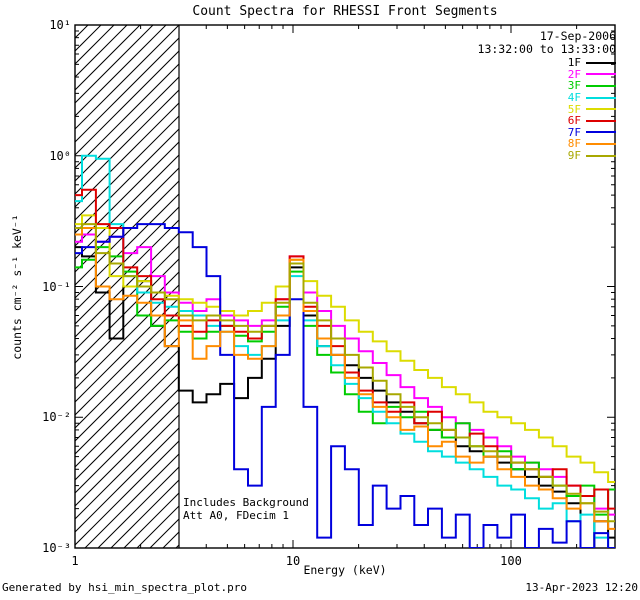 The height and width of the screenshot is (600, 640). I want to click on x-axis-label: Energy (keV), so click(345, 570).